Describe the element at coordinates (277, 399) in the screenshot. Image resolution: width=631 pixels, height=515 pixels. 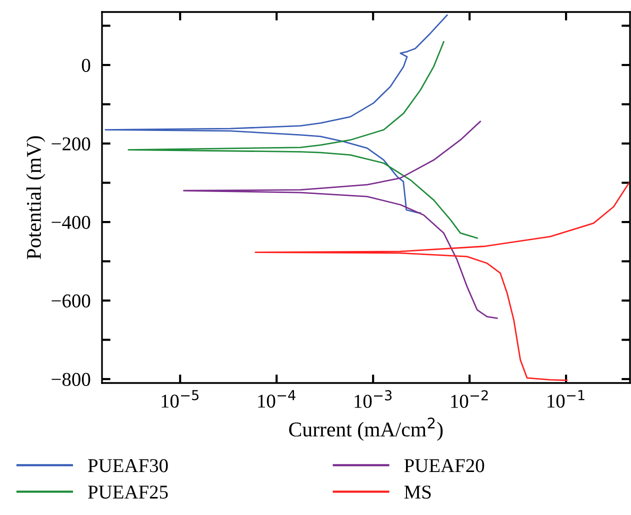
I see `x-tick-label: 10$^{−4}$` at that location.